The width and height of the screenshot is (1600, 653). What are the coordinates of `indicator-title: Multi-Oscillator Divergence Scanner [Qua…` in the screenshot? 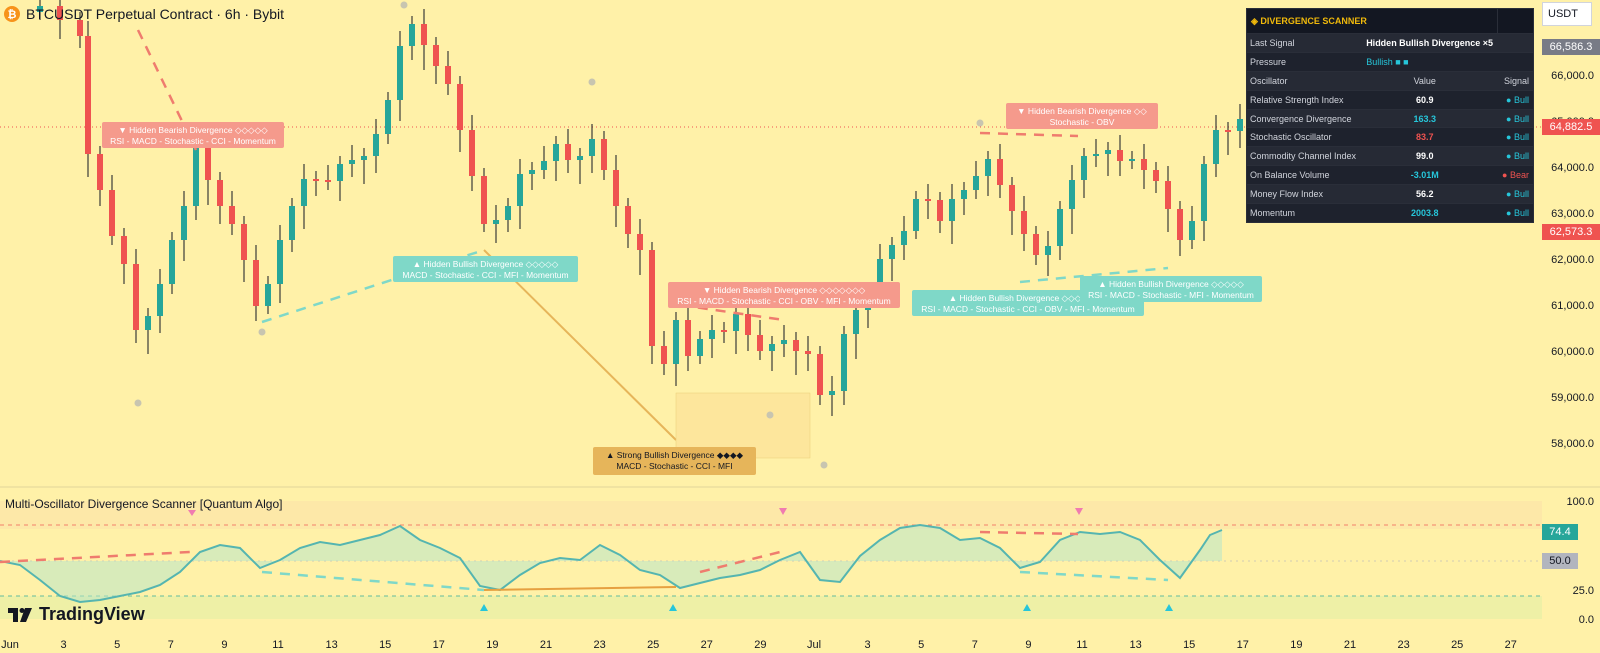 It's located at (144, 504).